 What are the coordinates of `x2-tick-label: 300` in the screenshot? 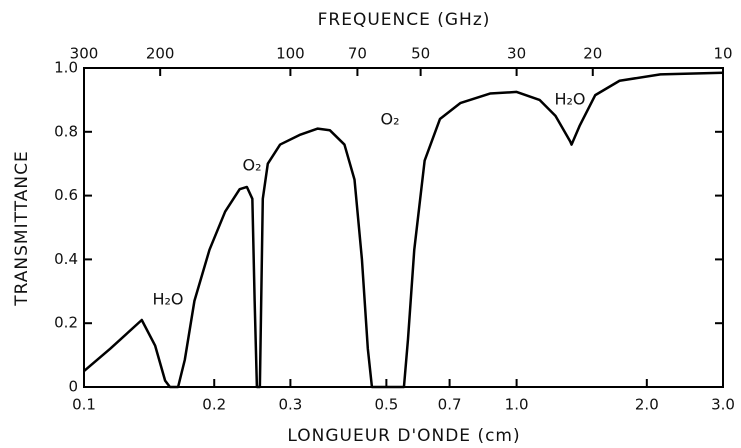 It's located at (84, 54).